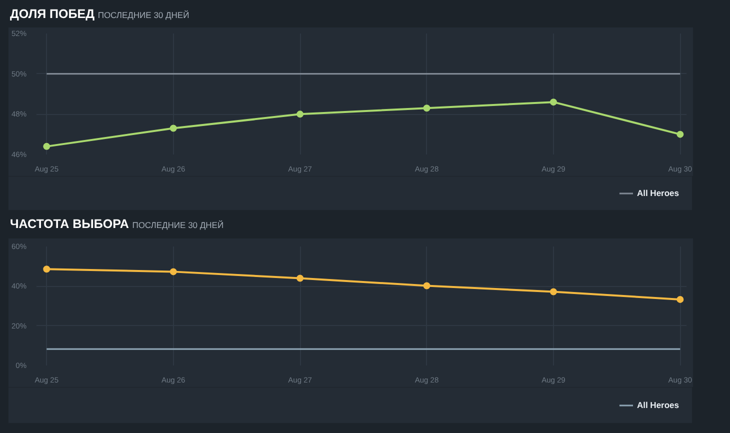 Image resolution: width=730 pixels, height=433 pixels. What do you see at coordinates (69, 224) in the screenshot?
I see `chart-title: ЧАСТОТА ВЫБОРА` at bounding box center [69, 224].